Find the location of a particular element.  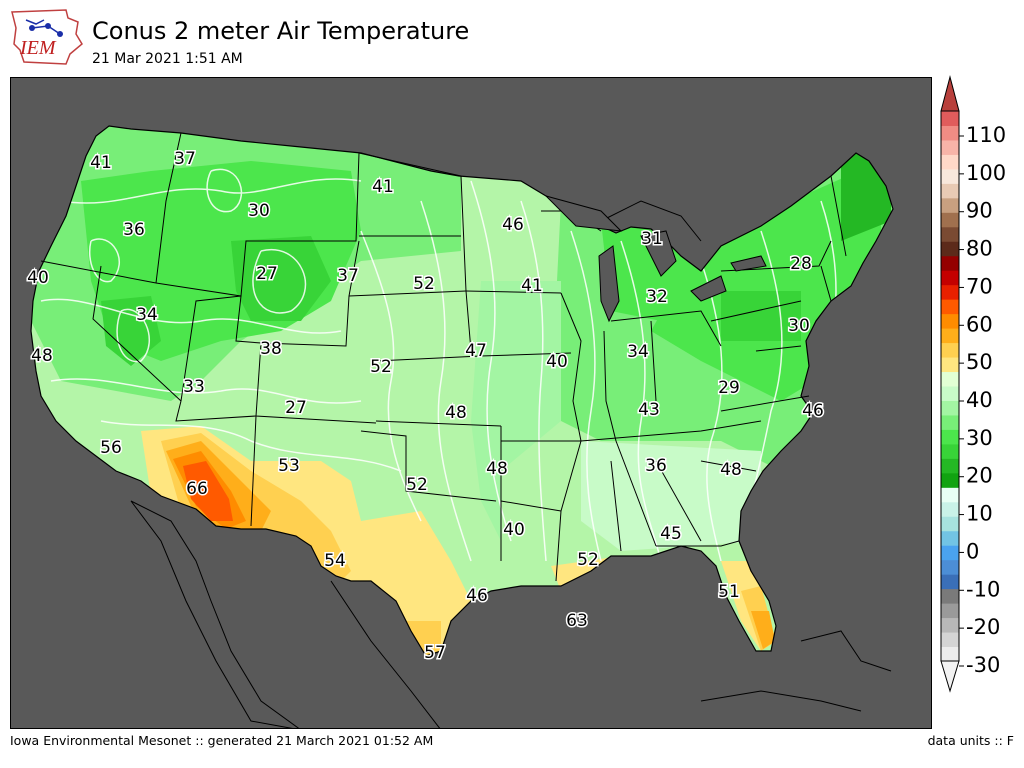

colorbar-tick-label: 80 is located at coordinates (979, 249).